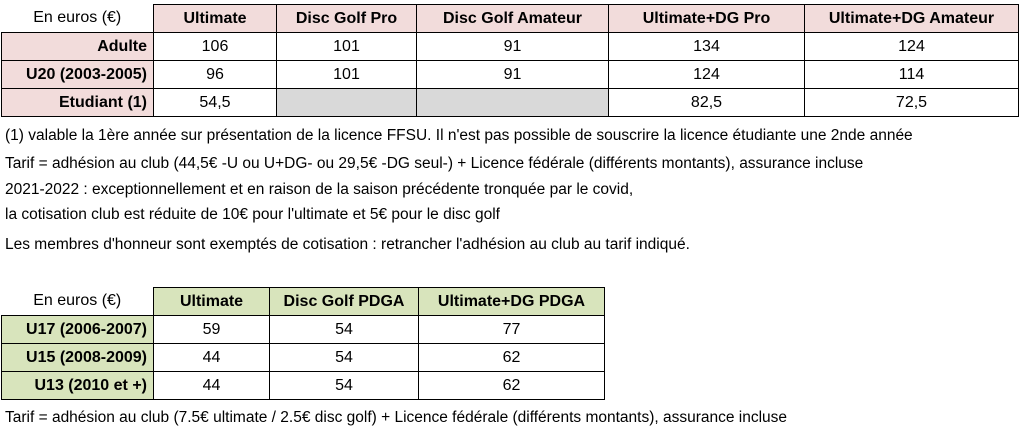  Describe the element at coordinates (77, 329) in the screenshot. I see `row-label: U17 (2006-2007)` at that location.